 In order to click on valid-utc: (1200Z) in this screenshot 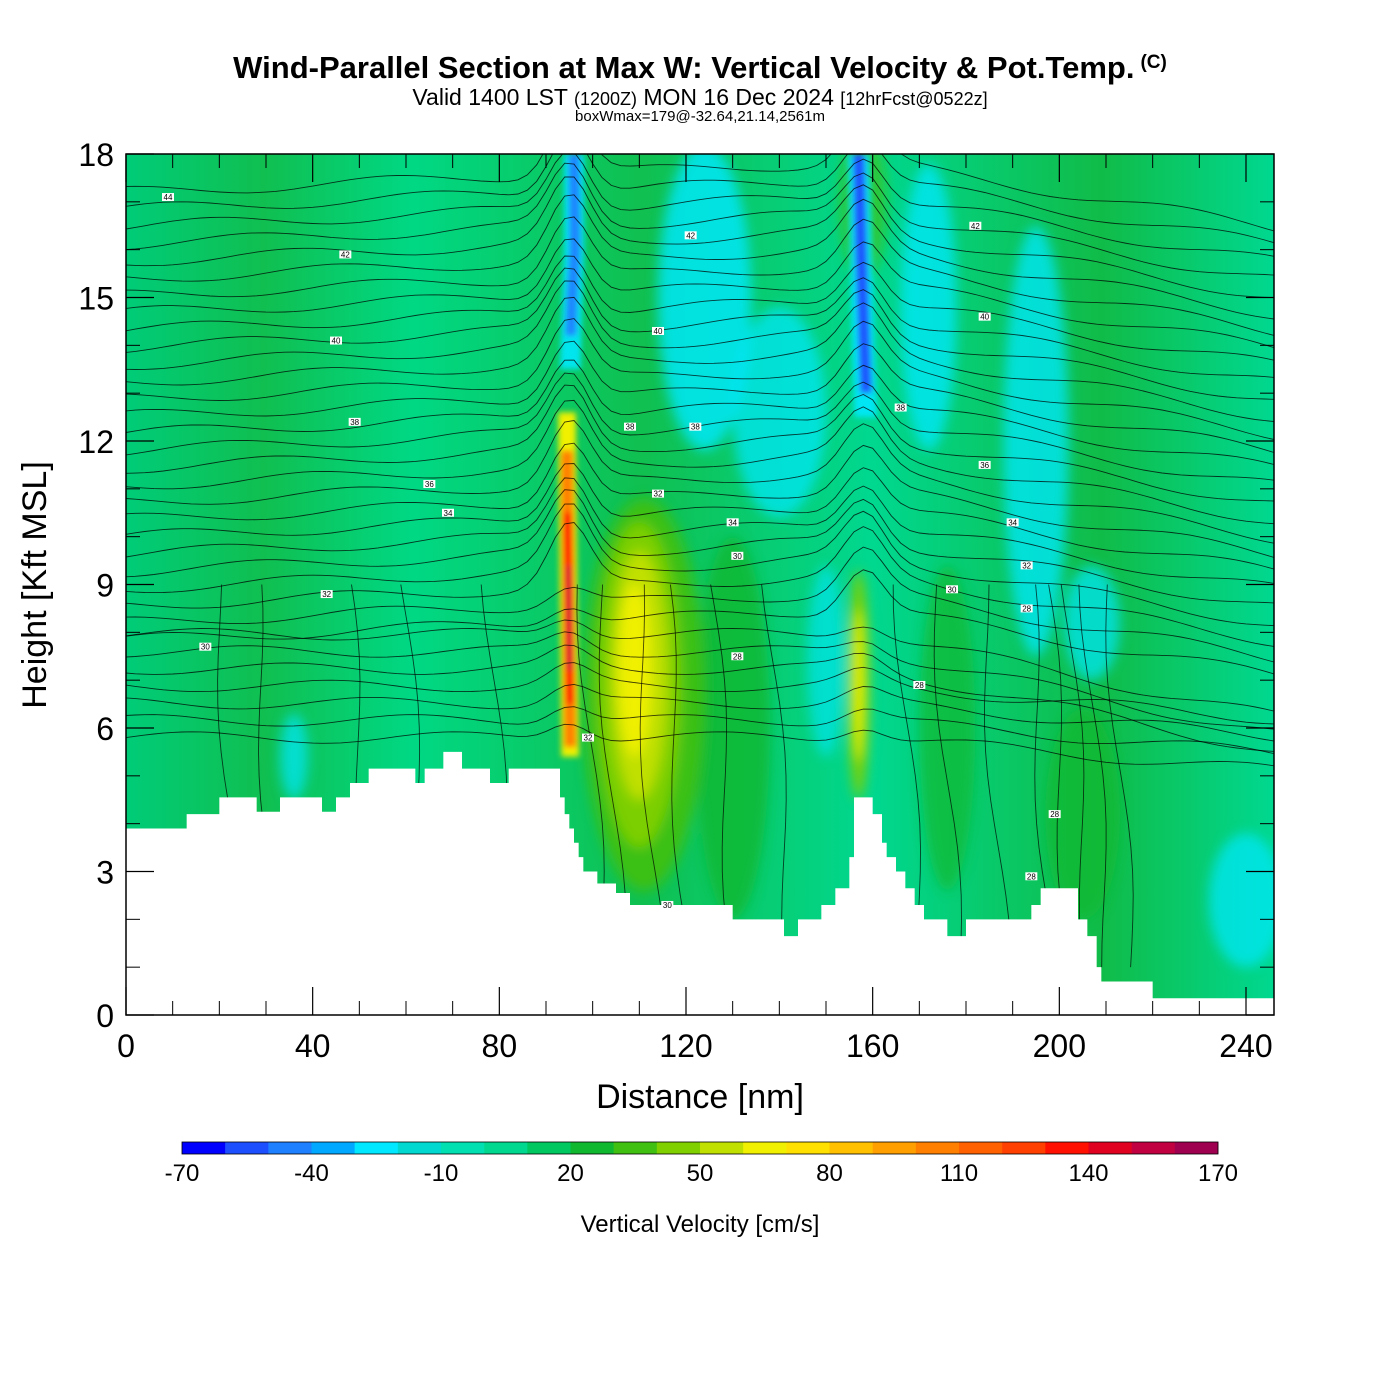, I will do `click(605, 99)`.